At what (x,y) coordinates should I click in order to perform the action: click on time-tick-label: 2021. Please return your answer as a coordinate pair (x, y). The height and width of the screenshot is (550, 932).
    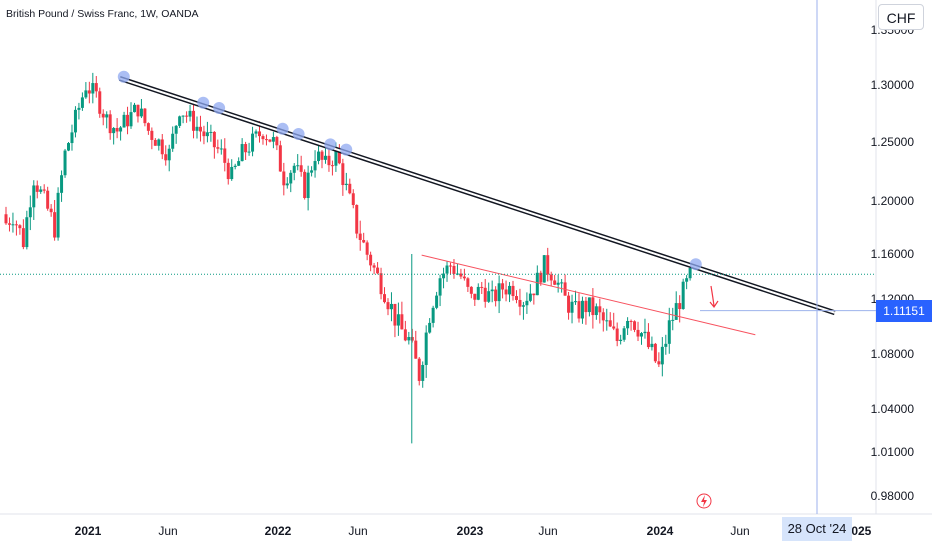
    Looking at the image, I should click on (88, 531).